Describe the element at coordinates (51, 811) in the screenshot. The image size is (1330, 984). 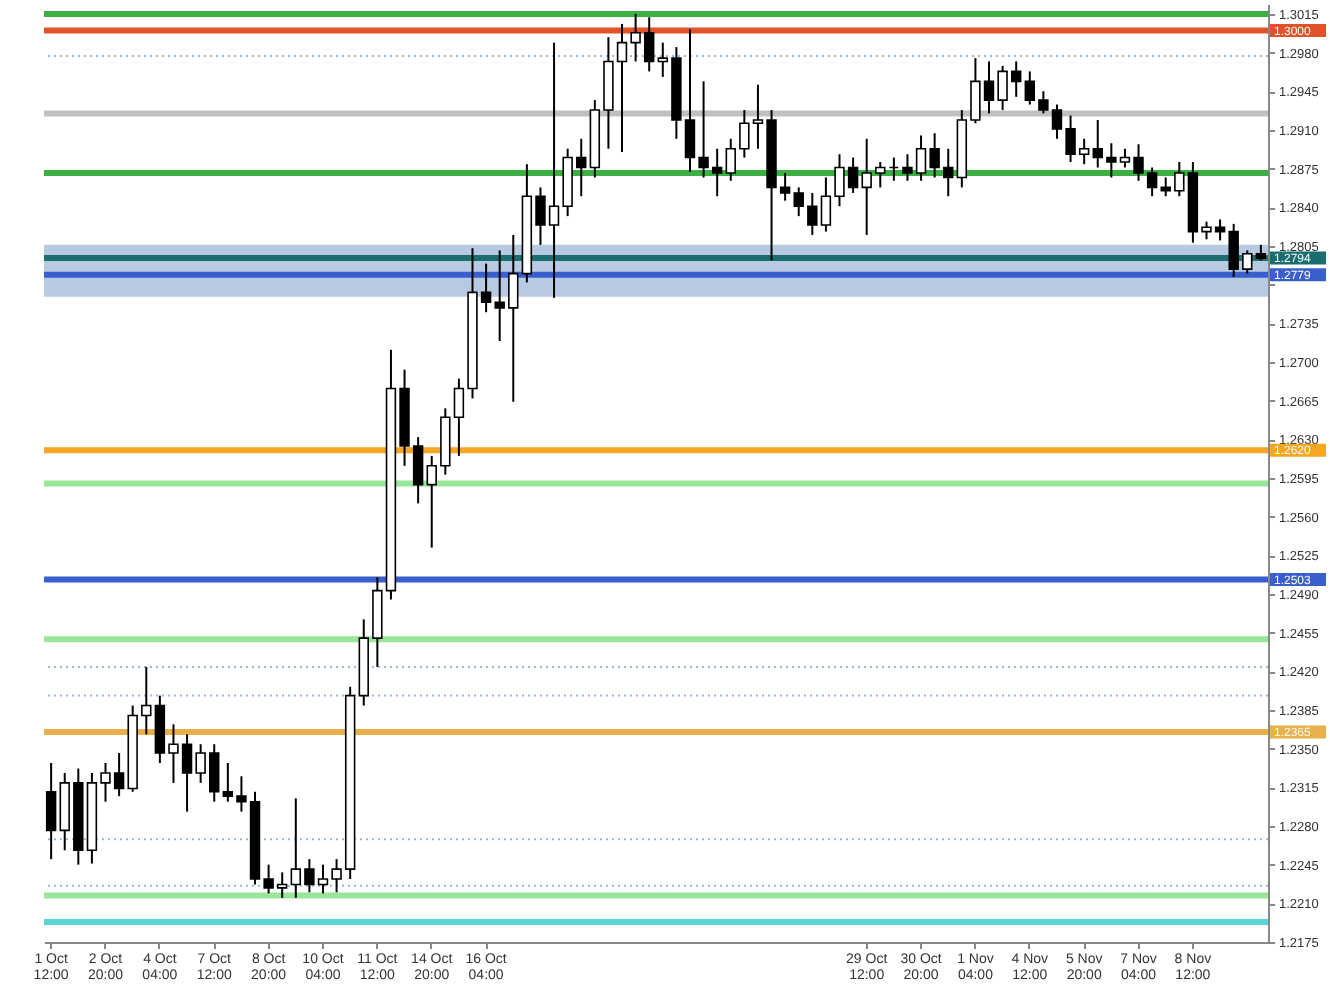
I see `candlestick` at that location.